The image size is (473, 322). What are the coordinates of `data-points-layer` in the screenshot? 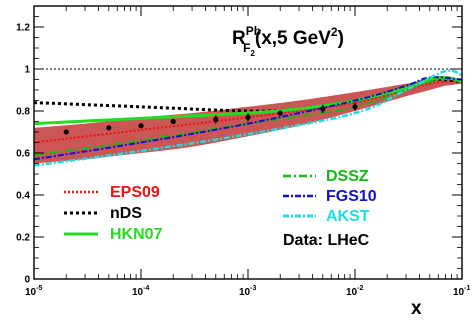 It's located at (210, 118).